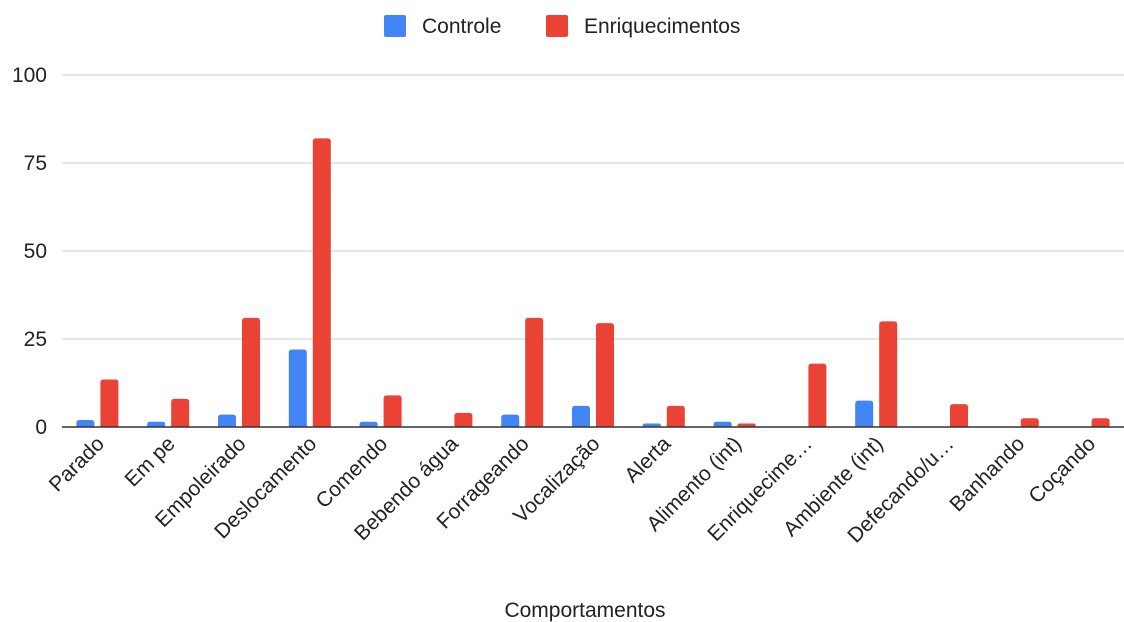 The height and width of the screenshot is (622, 1124). Describe the element at coordinates (29, 75) in the screenshot. I see `y-tick-label: 100` at that location.